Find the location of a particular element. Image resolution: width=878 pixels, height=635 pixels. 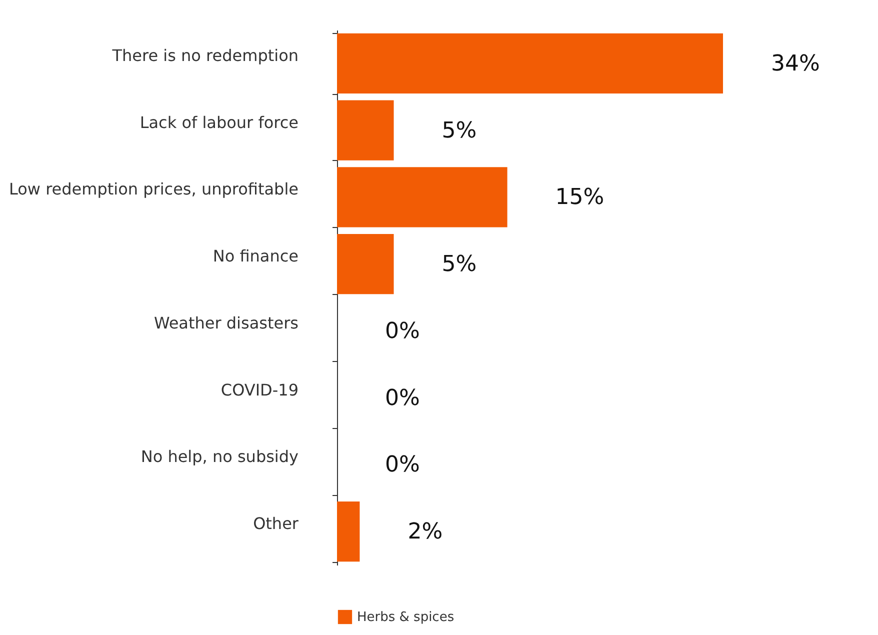

data-label: 15% is located at coordinates (579, 197).